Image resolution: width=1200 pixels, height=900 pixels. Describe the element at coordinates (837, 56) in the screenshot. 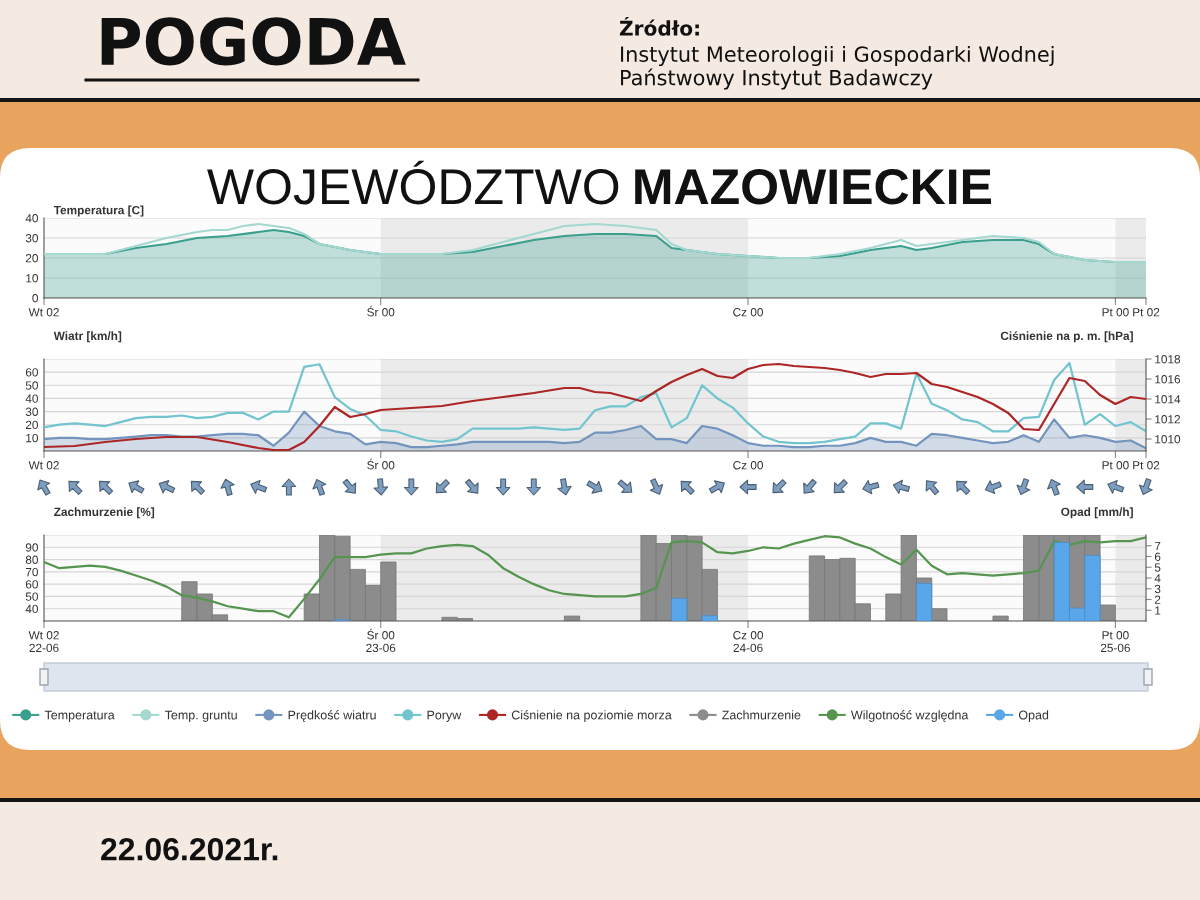

I see `text: Instytut Meteorologii i Gospodarki Wodnej` at that location.